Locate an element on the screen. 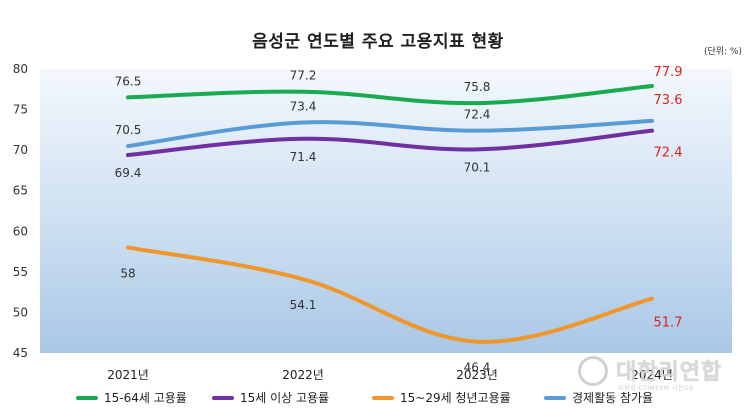 The height and width of the screenshot is (419, 756). y-tick-label: 75 is located at coordinates (20, 110).